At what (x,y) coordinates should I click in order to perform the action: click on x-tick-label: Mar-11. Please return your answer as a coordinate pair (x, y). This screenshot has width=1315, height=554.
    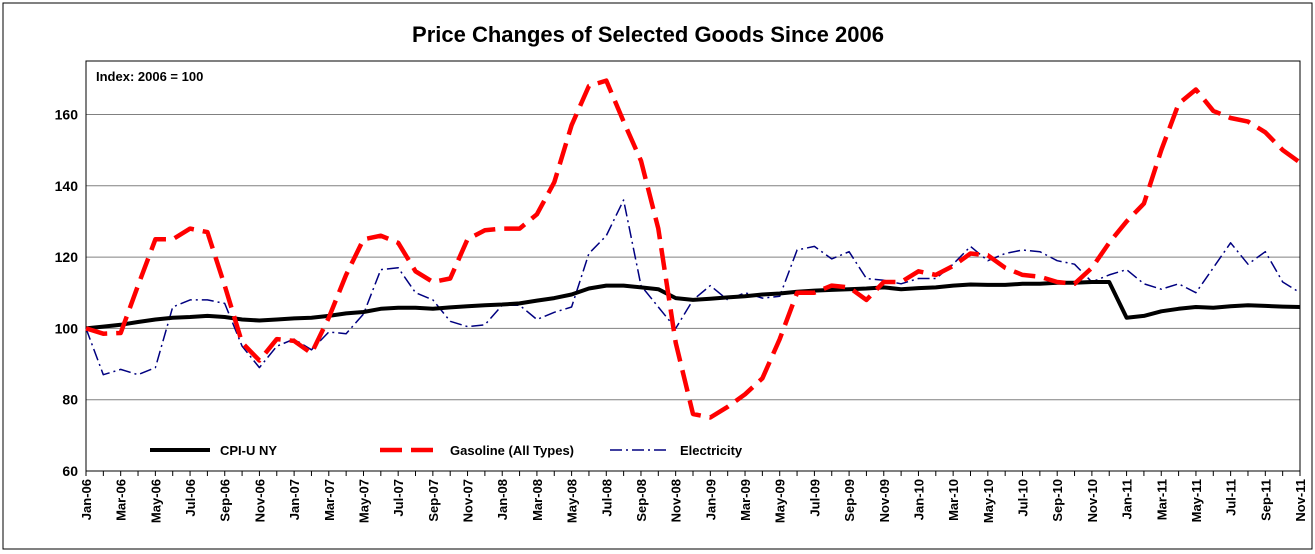
    Looking at the image, I should click on (1161, 499).